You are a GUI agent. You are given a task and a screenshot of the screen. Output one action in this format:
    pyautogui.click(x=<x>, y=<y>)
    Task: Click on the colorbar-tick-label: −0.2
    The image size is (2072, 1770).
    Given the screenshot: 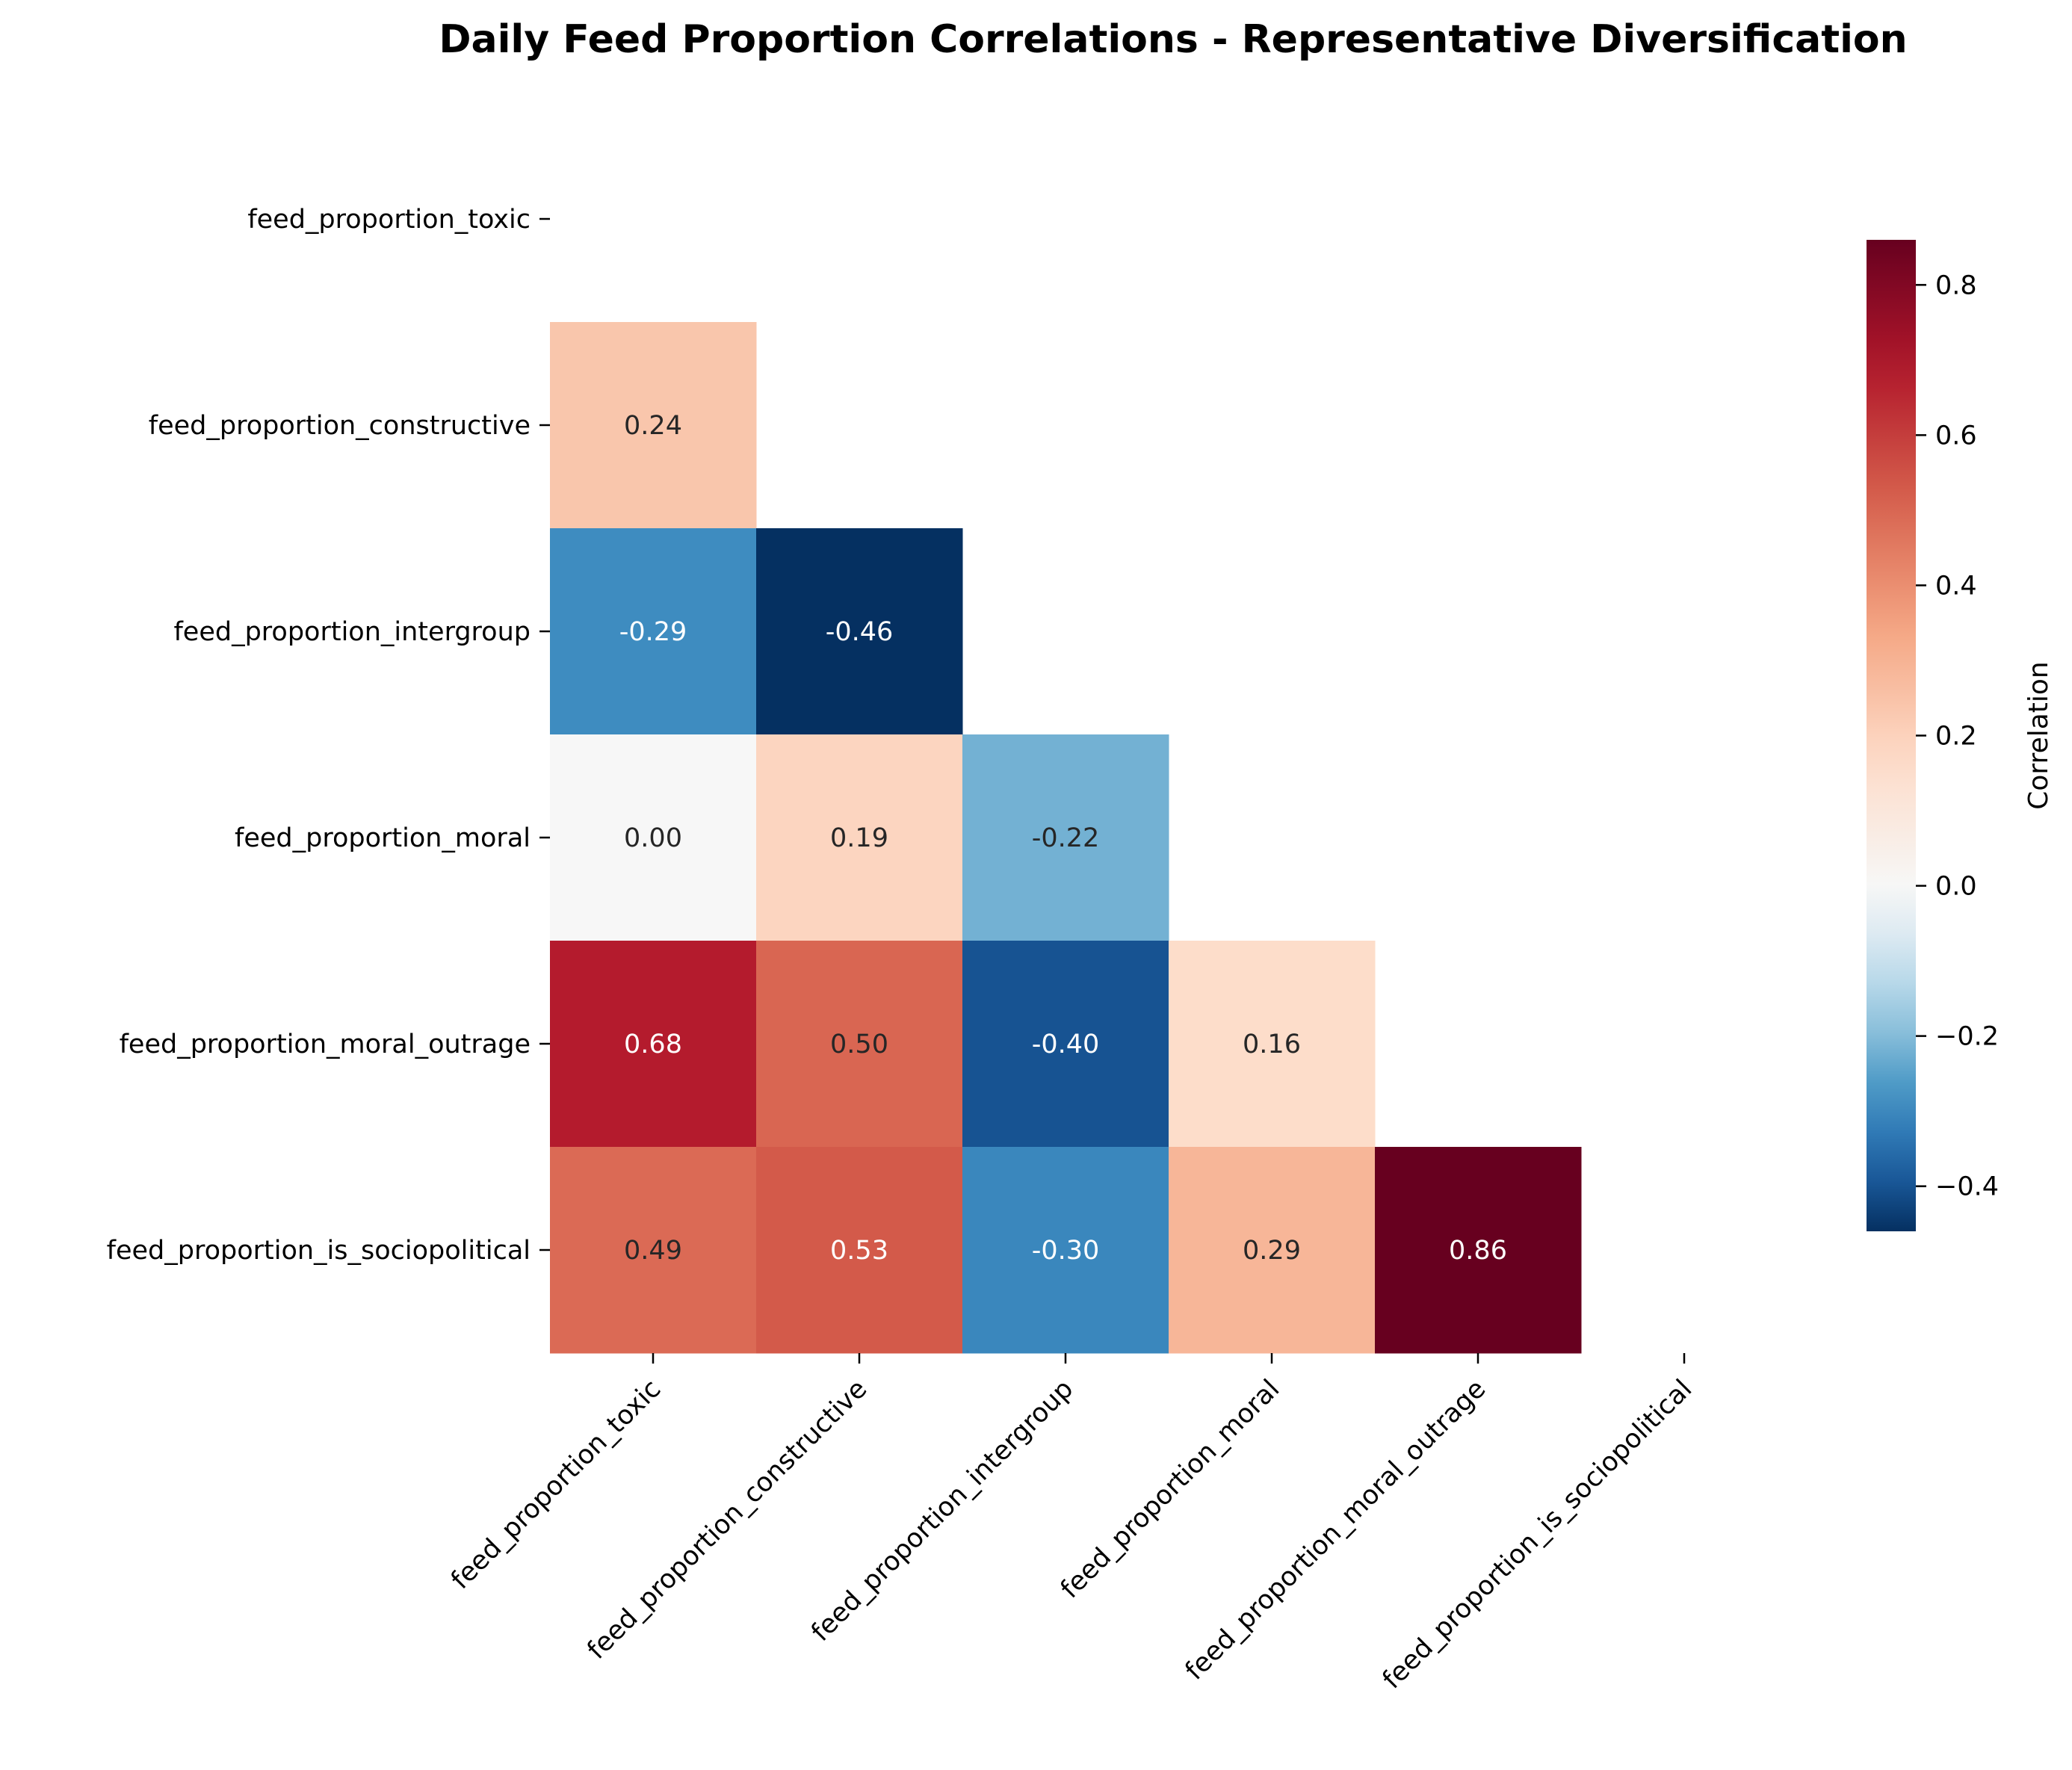 What is the action you would take?
    pyautogui.click(x=1967, y=1037)
    